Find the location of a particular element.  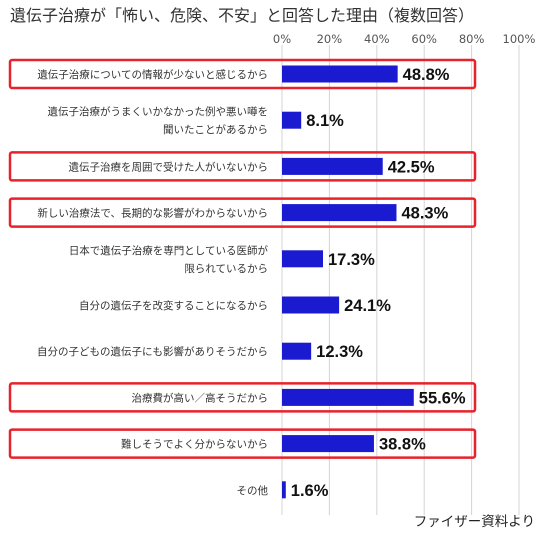

bar-value-label: 8.1% is located at coordinates (325, 121).